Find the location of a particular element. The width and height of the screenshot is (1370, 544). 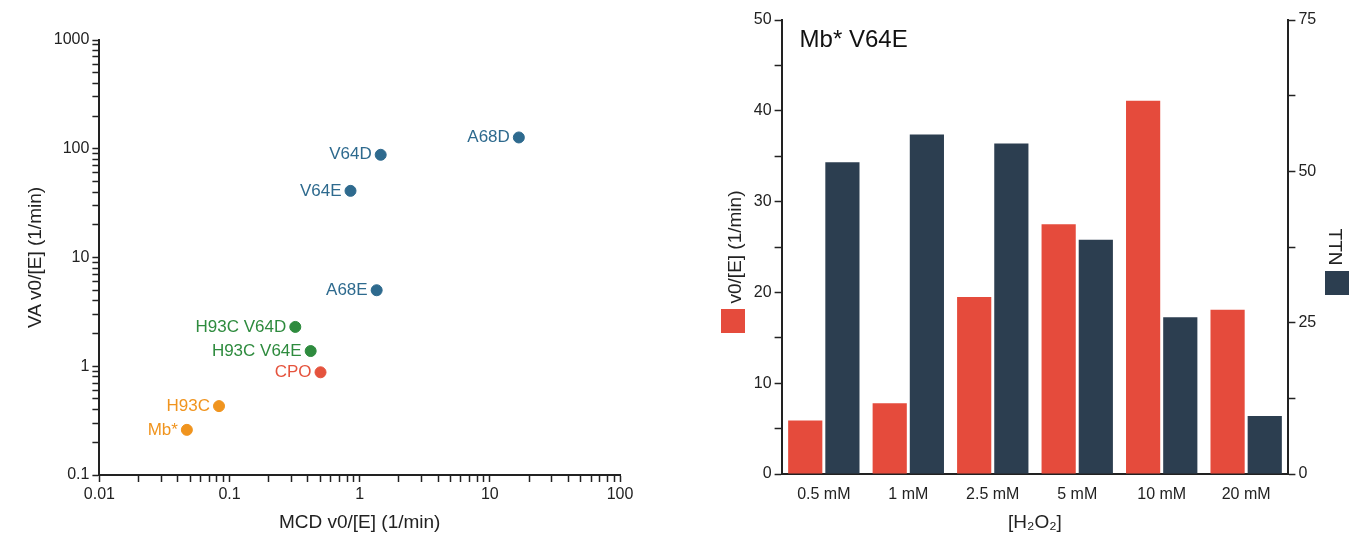

x-tick-label: 0.1 is located at coordinates (229, 494).